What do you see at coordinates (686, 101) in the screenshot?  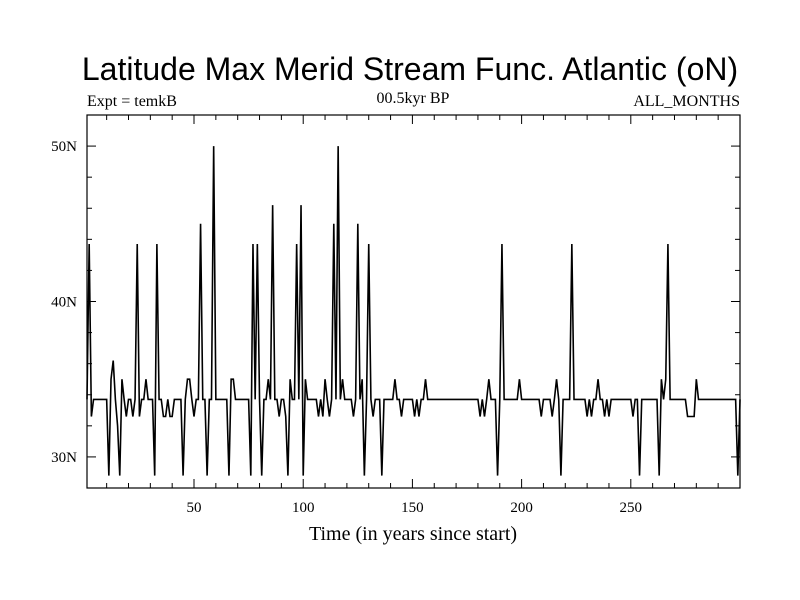 I see `chart-subtitle-right: ALL_MONTHS` at bounding box center [686, 101].